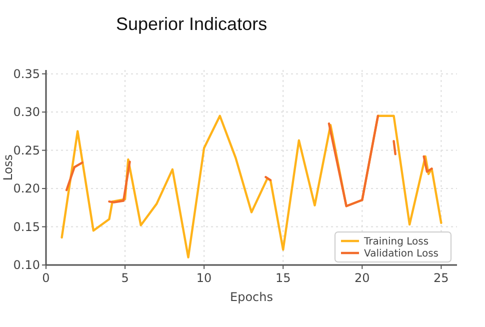  Describe the element at coordinates (125, 278) in the screenshot. I see `x-tick-label: 5` at that location.